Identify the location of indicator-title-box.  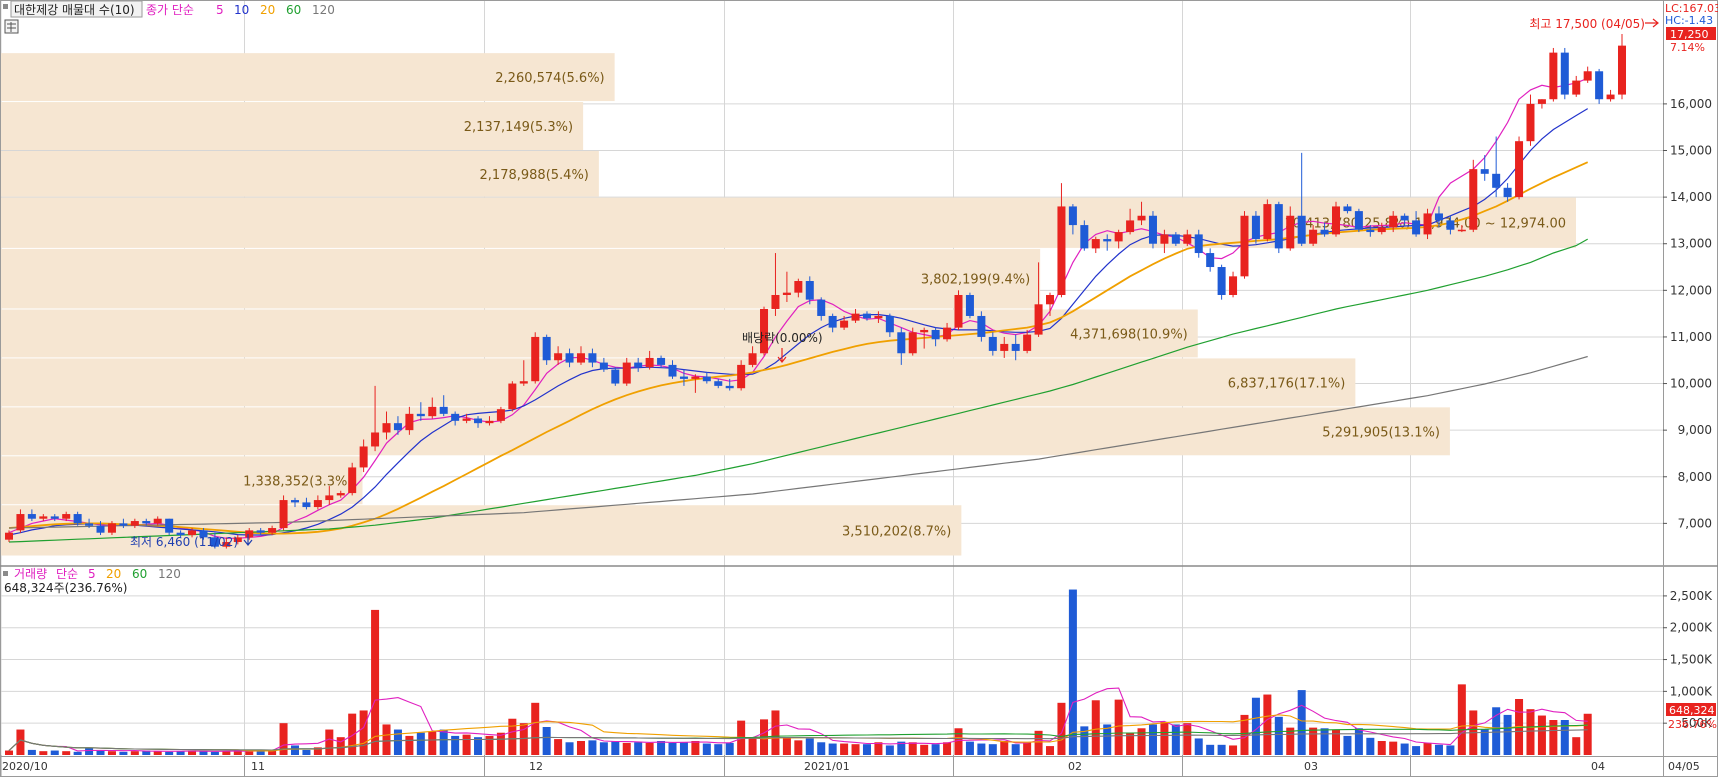
(76, 9).